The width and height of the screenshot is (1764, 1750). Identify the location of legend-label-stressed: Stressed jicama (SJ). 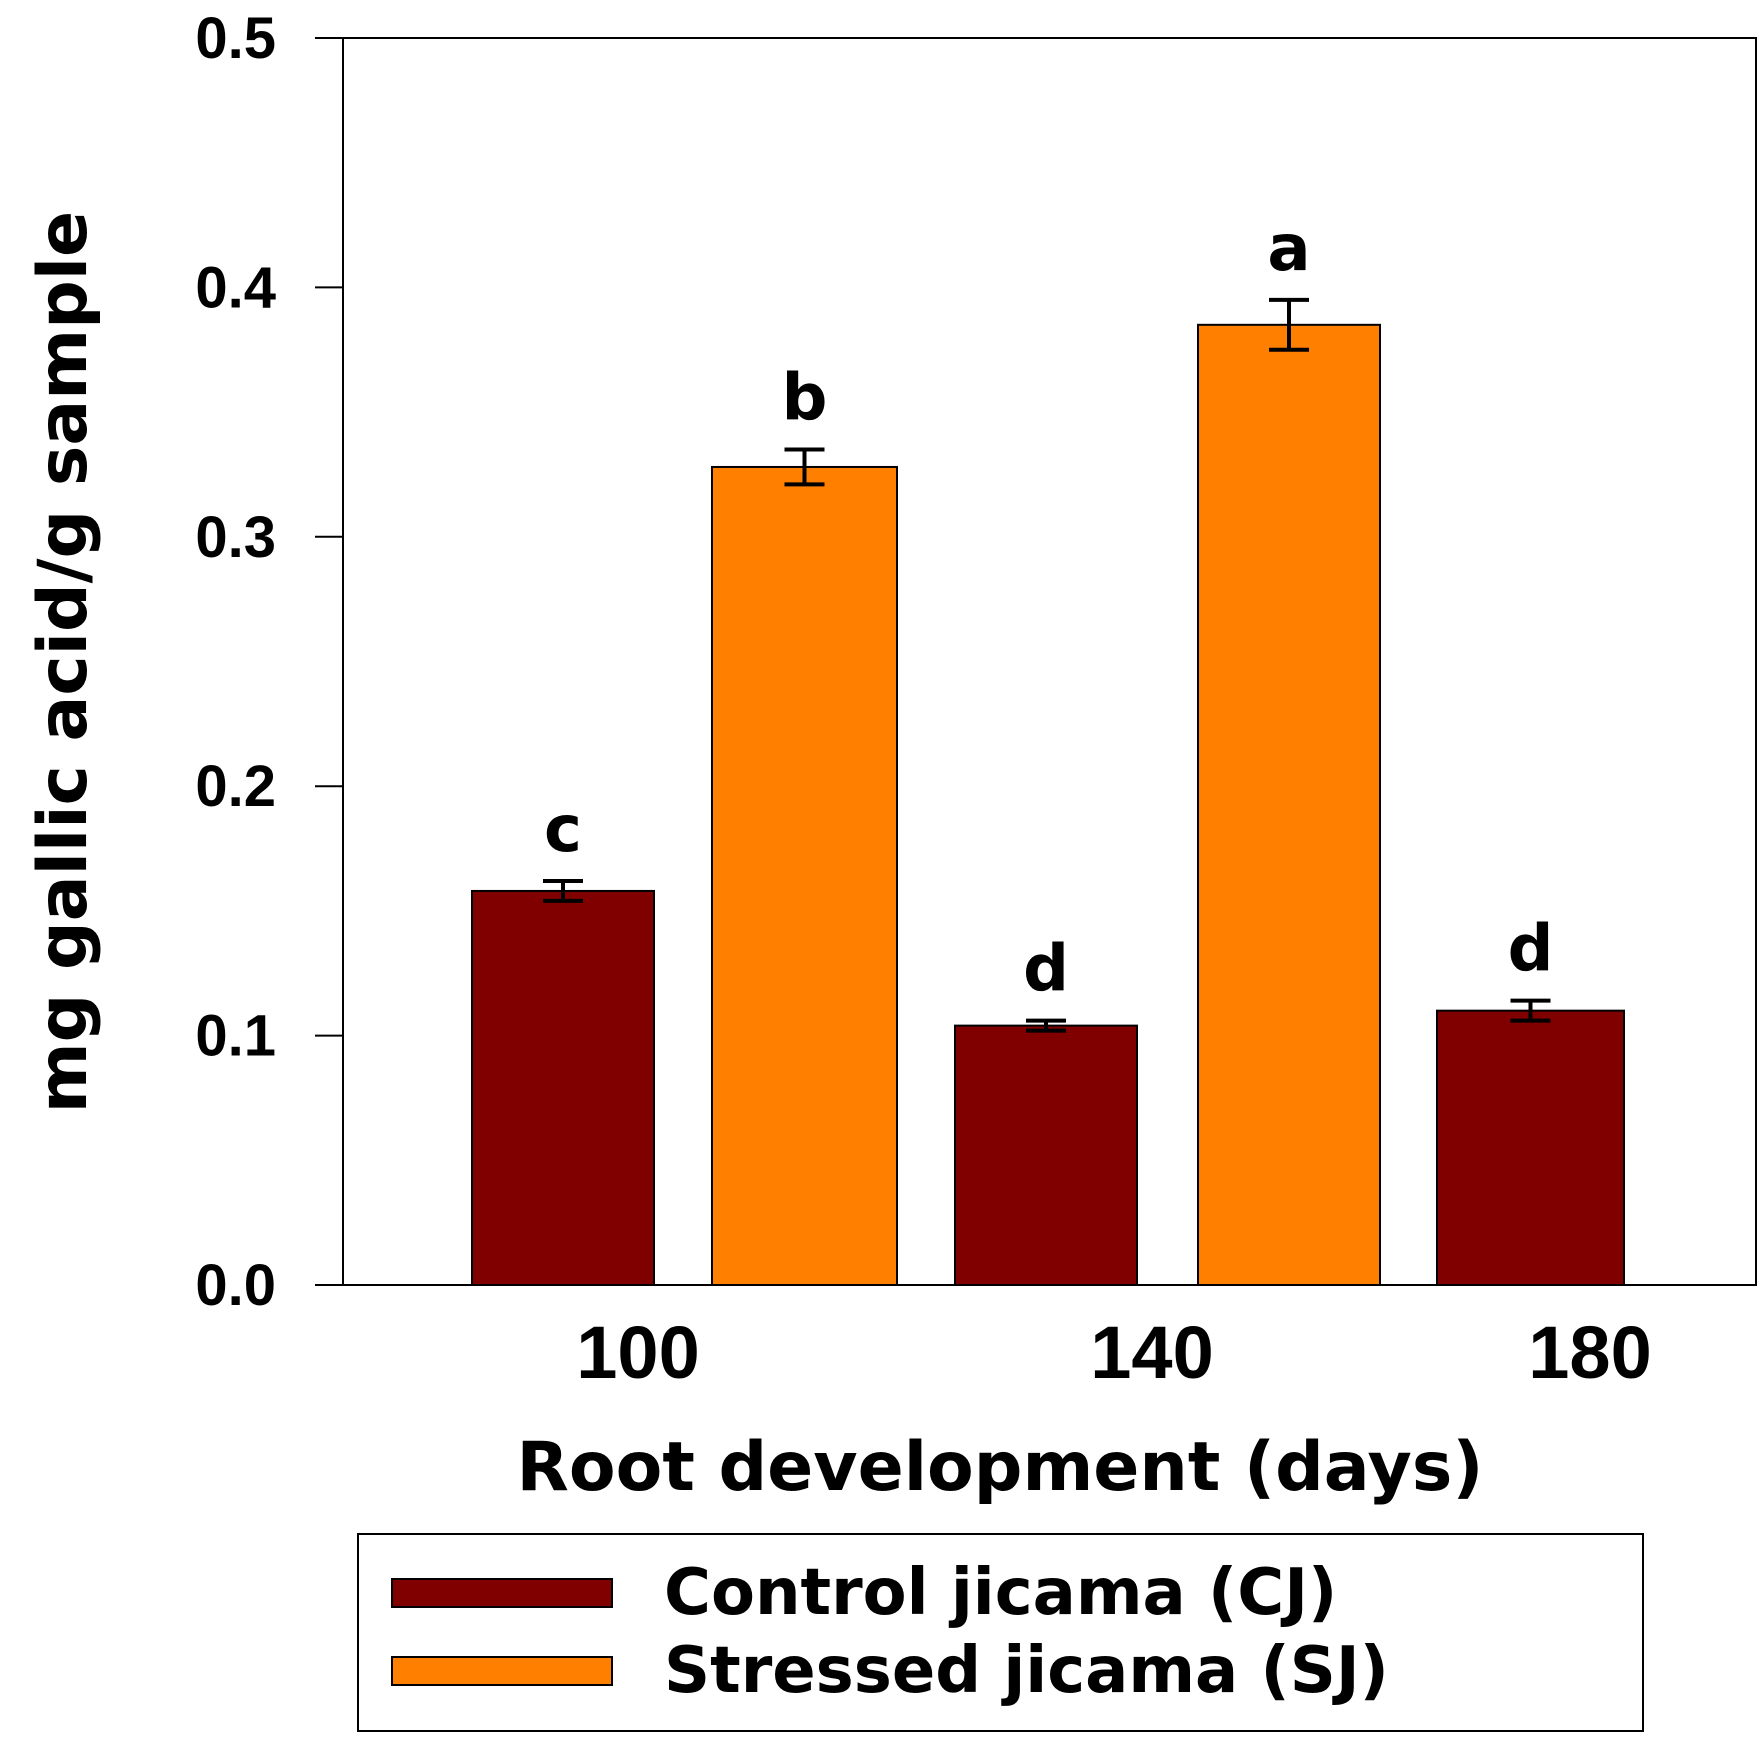
(1026, 1671).